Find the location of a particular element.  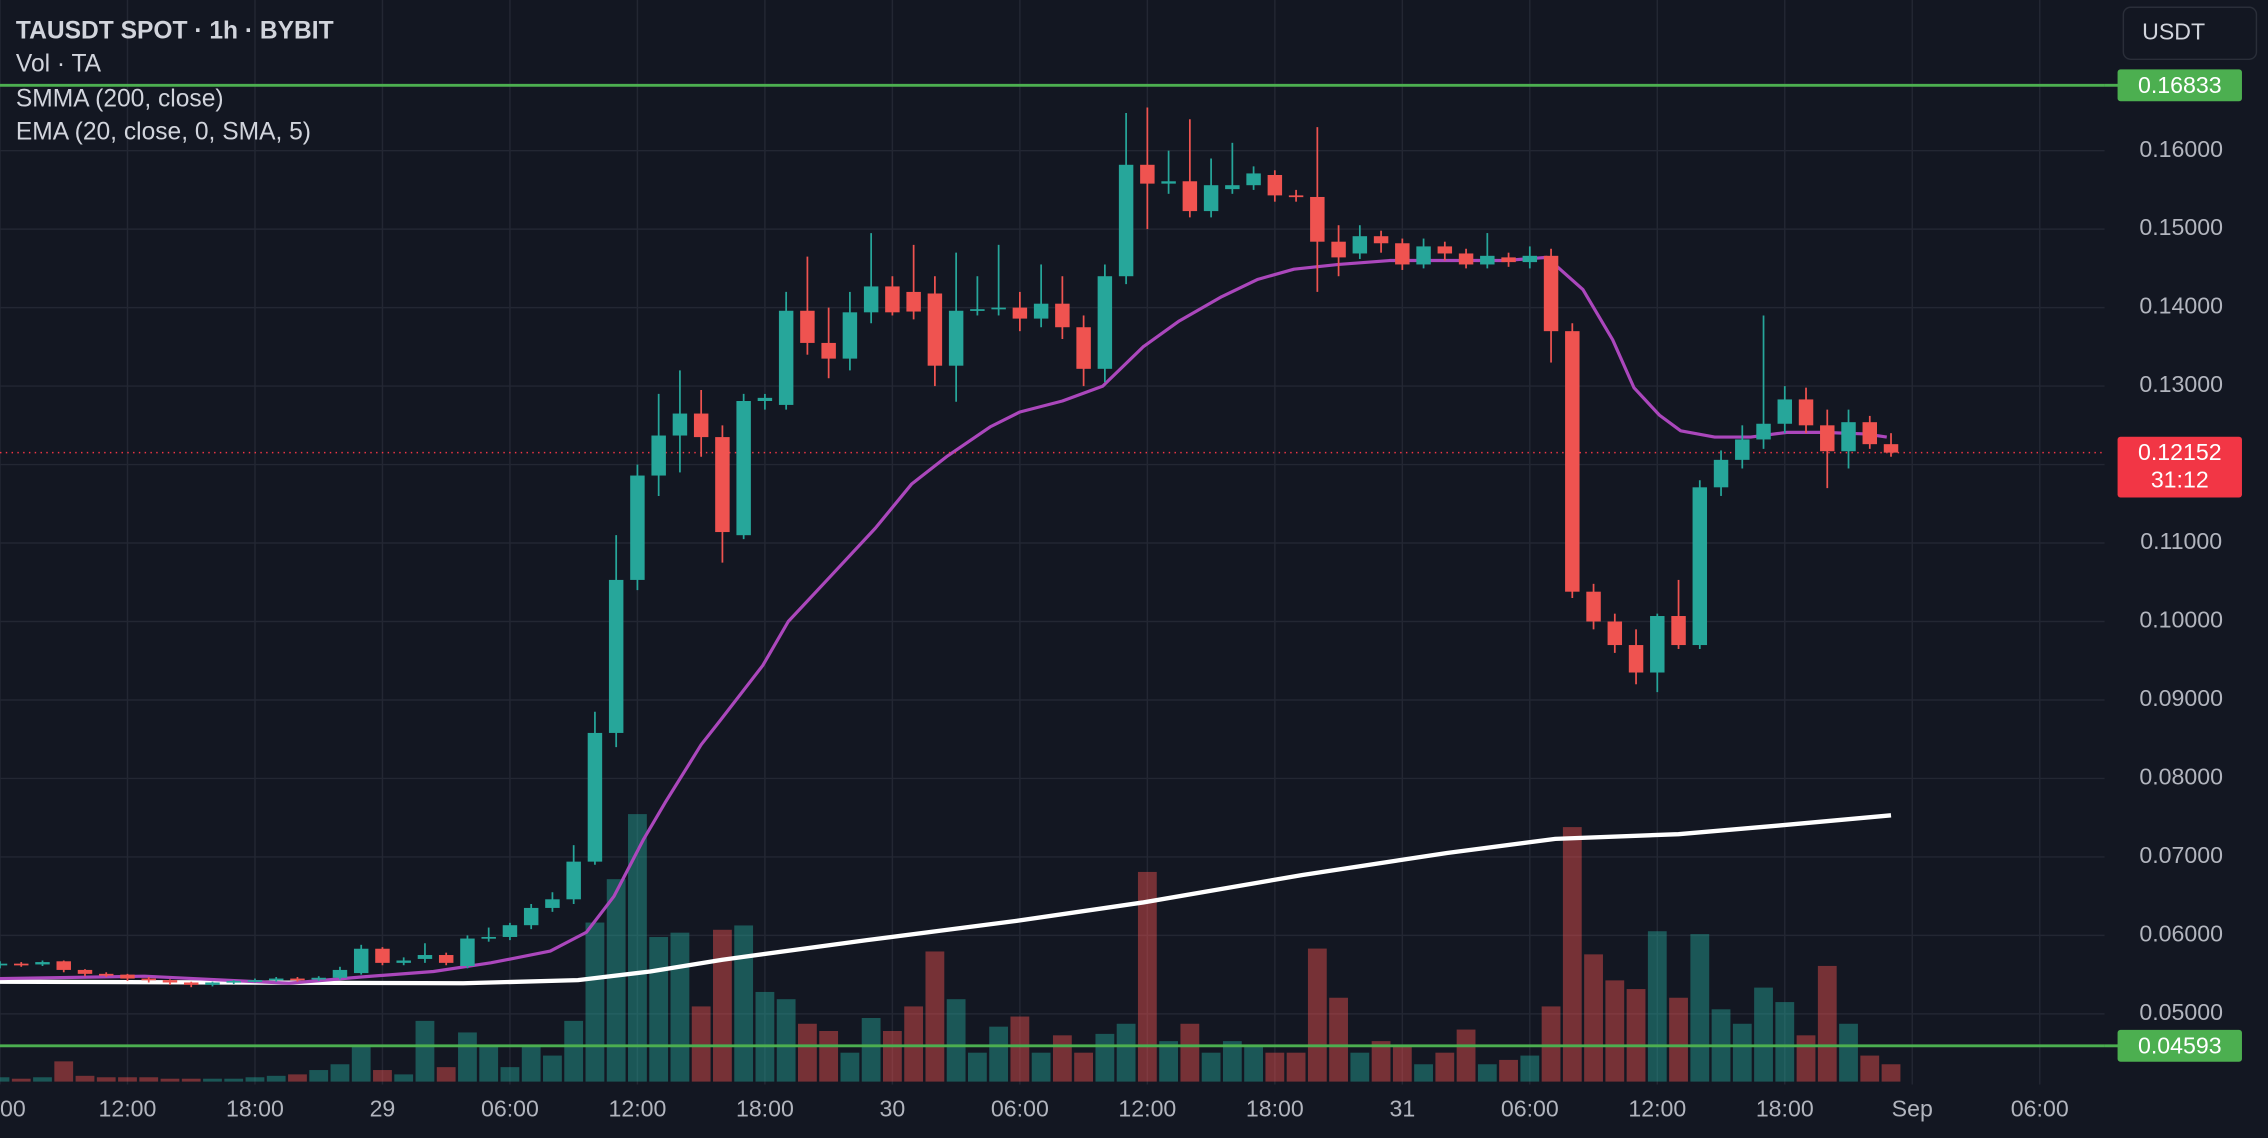

currency-button: USDT is located at coordinates (2190, 33).